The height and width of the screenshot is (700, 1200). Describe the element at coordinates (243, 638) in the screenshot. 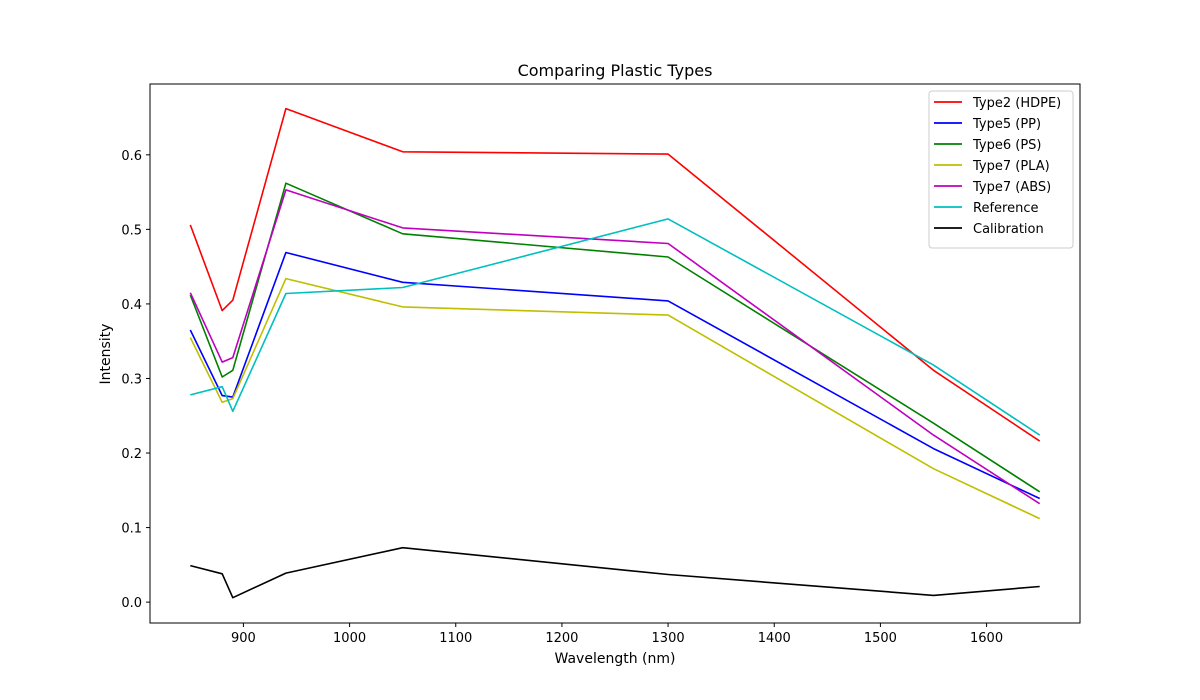

I see `x-tick-label: 900` at that location.